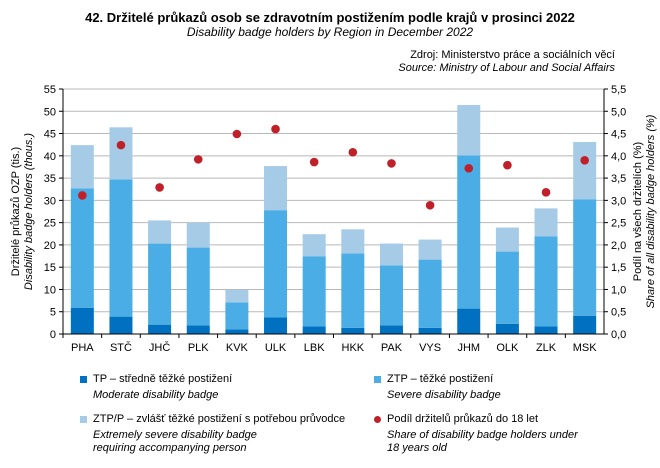 Image resolution: width=660 pixels, height=468 pixels. What do you see at coordinates (507, 328) in the screenshot?
I see `bar-OLK-s0` at bounding box center [507, 328].